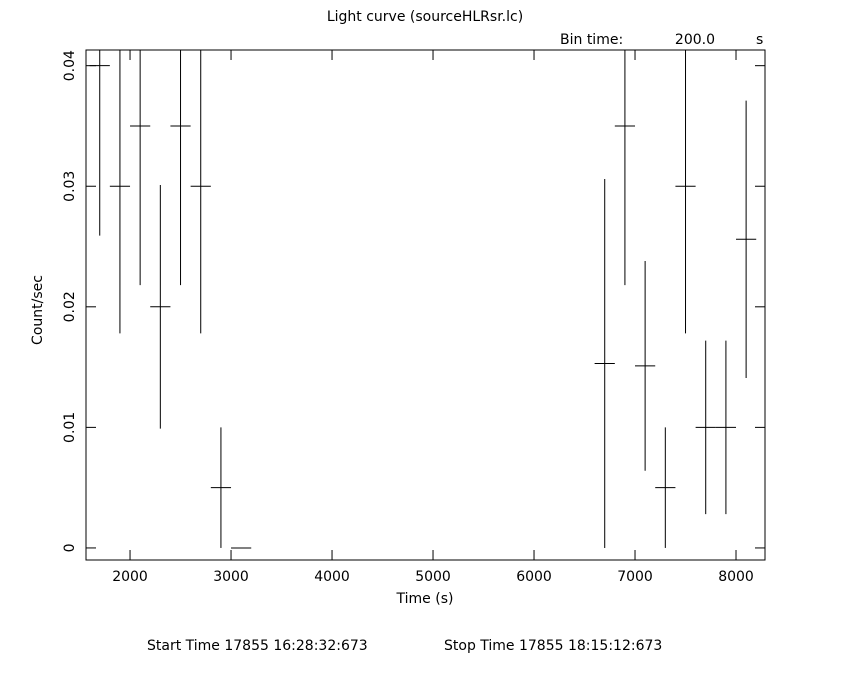 Image resolution: width=850 pixels, height=680 pixels. What do you see at coordinates (38, 310) in the screenshot?
I see `y-axis-label: Count/sec` at bounding box center [38, 310].